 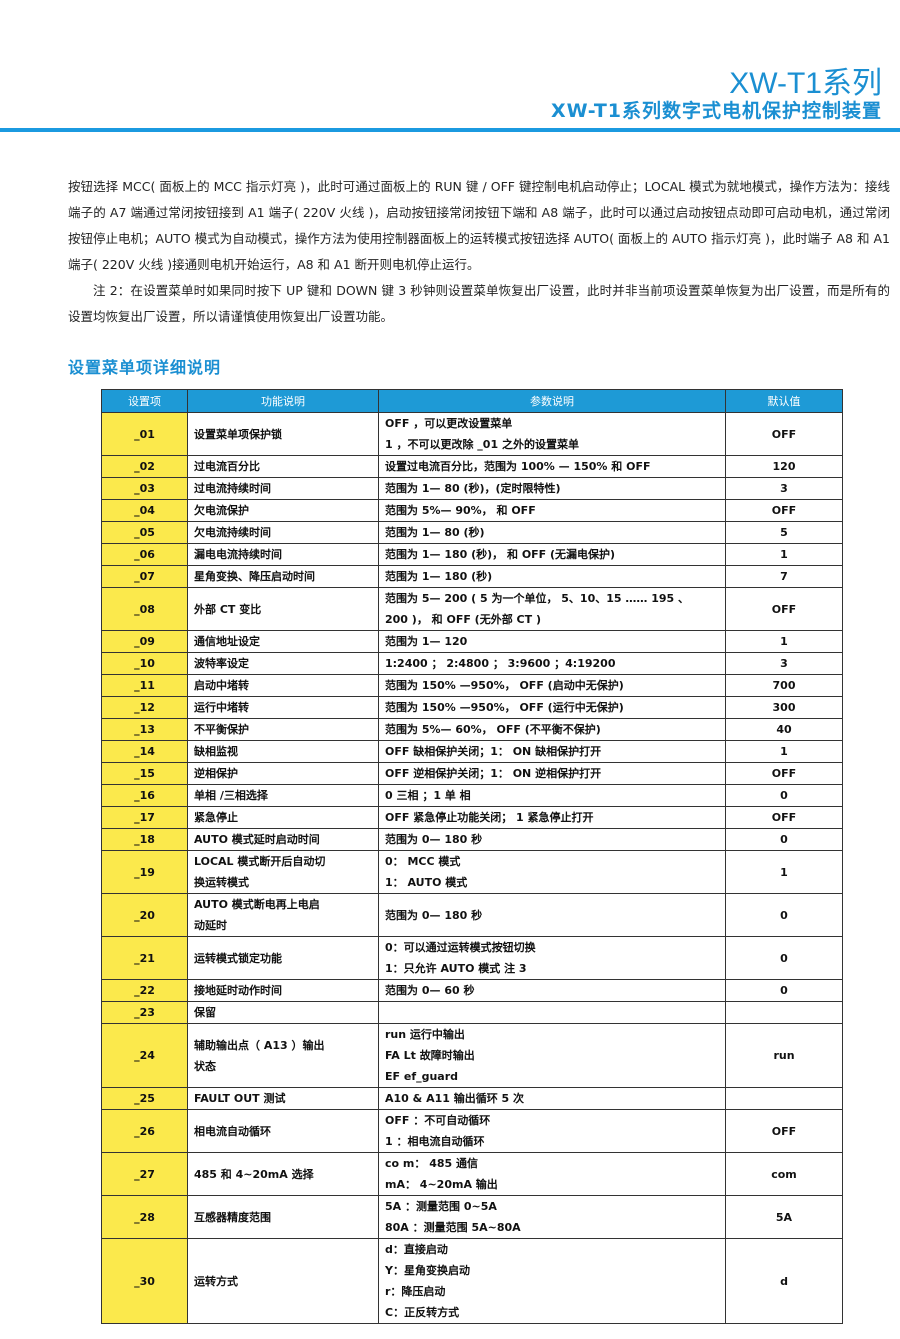 I want to click on table-cell: AUTO 模式断电再上电启 动延时, so click(x=283, y=915).